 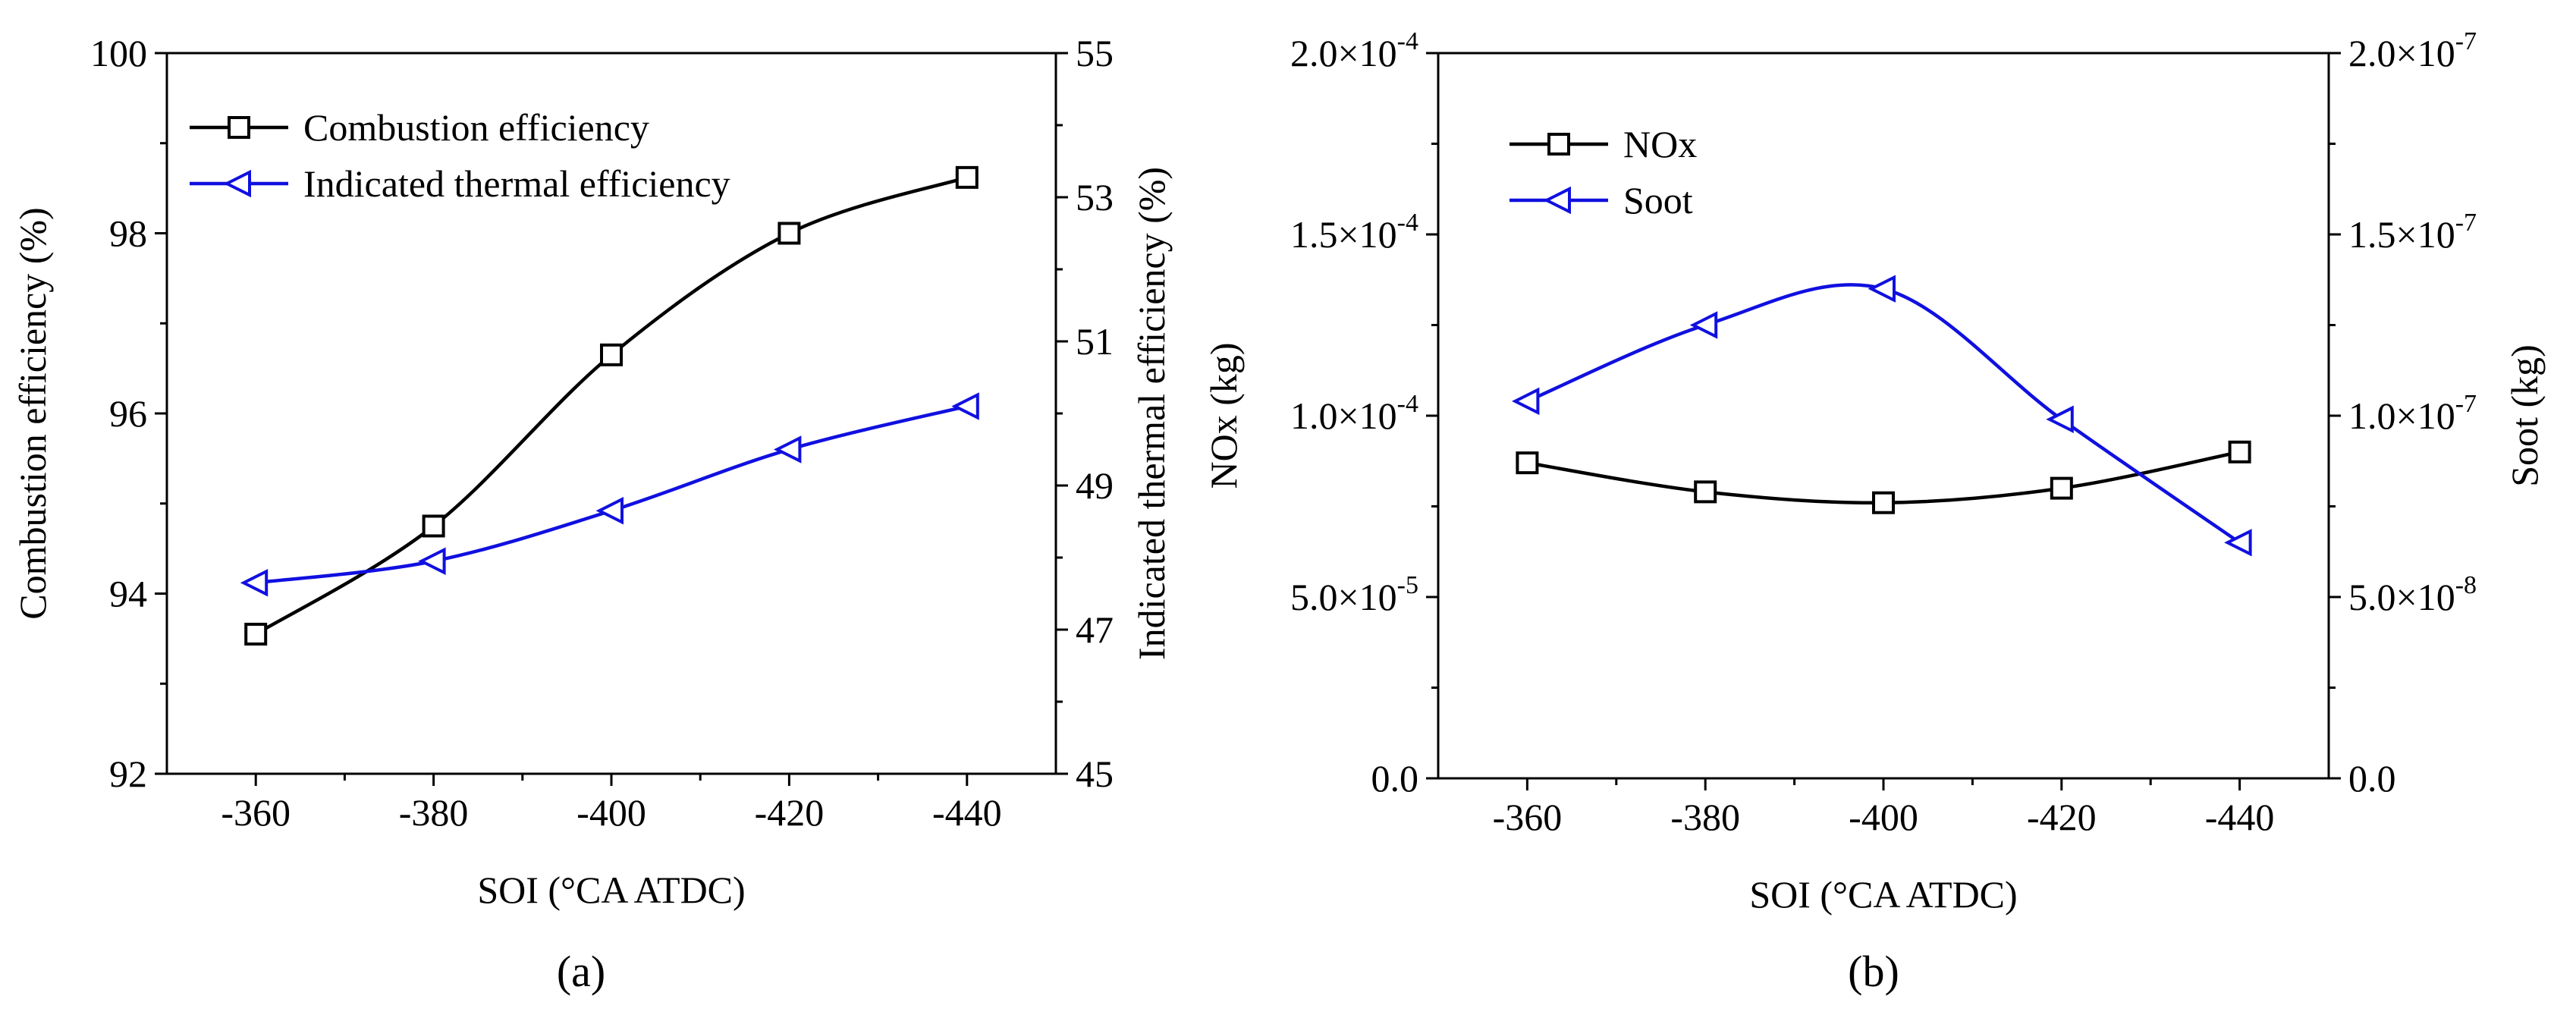 What do you see at coordinates (1095, 774) in the screenshot?
I see `y-right-tick-label: 45` at bounding box center [1095, 774].